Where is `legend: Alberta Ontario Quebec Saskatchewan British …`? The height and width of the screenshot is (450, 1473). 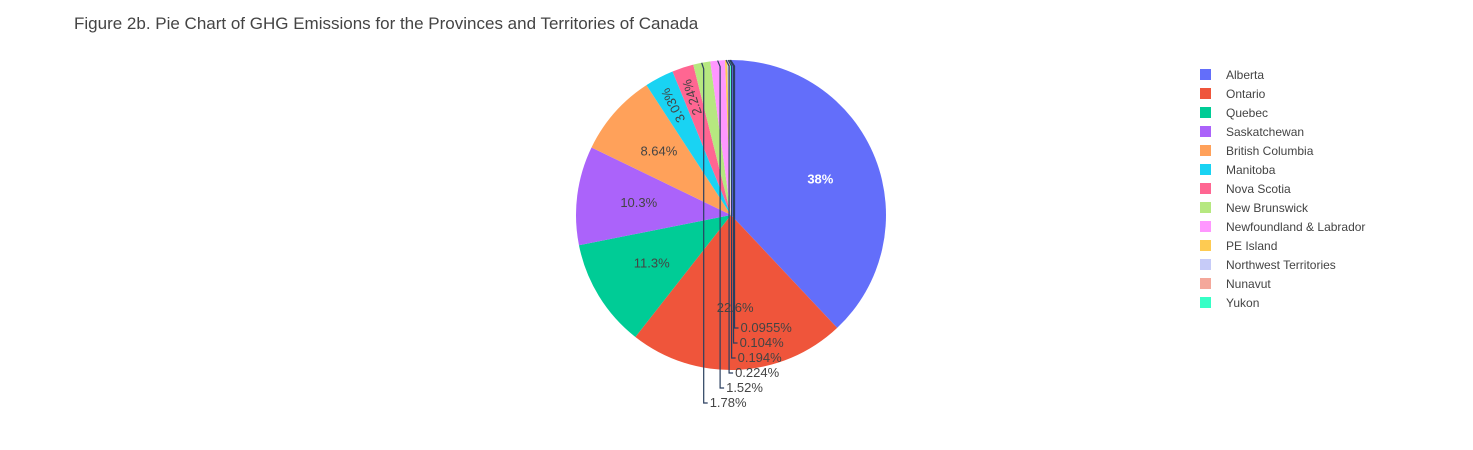 legend: Alberta Ontario Quebec Saskatchewan British … is located at coordinates (1282, 188).